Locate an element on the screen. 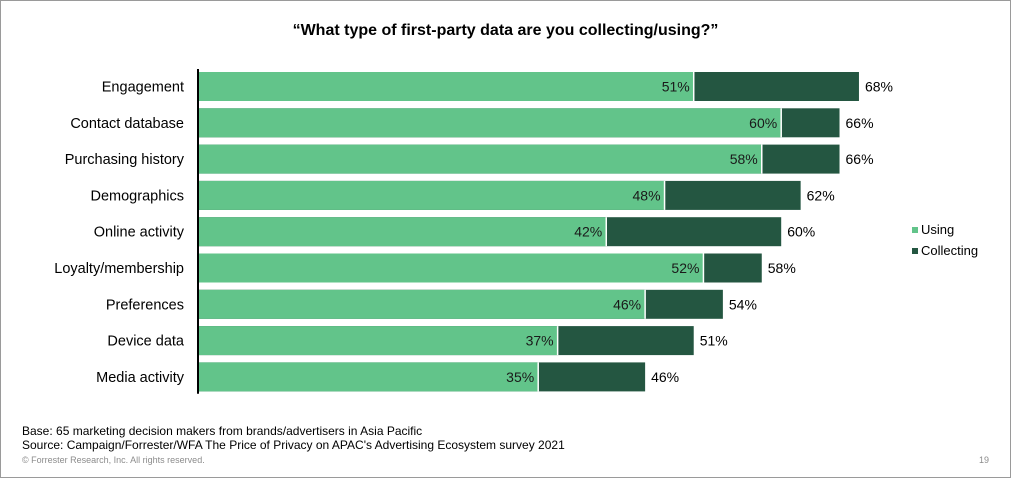 Image resolution: width=1011 pixels, height=478 pixels. data-label-collecting: 58% is located at coordinates (782, 268).